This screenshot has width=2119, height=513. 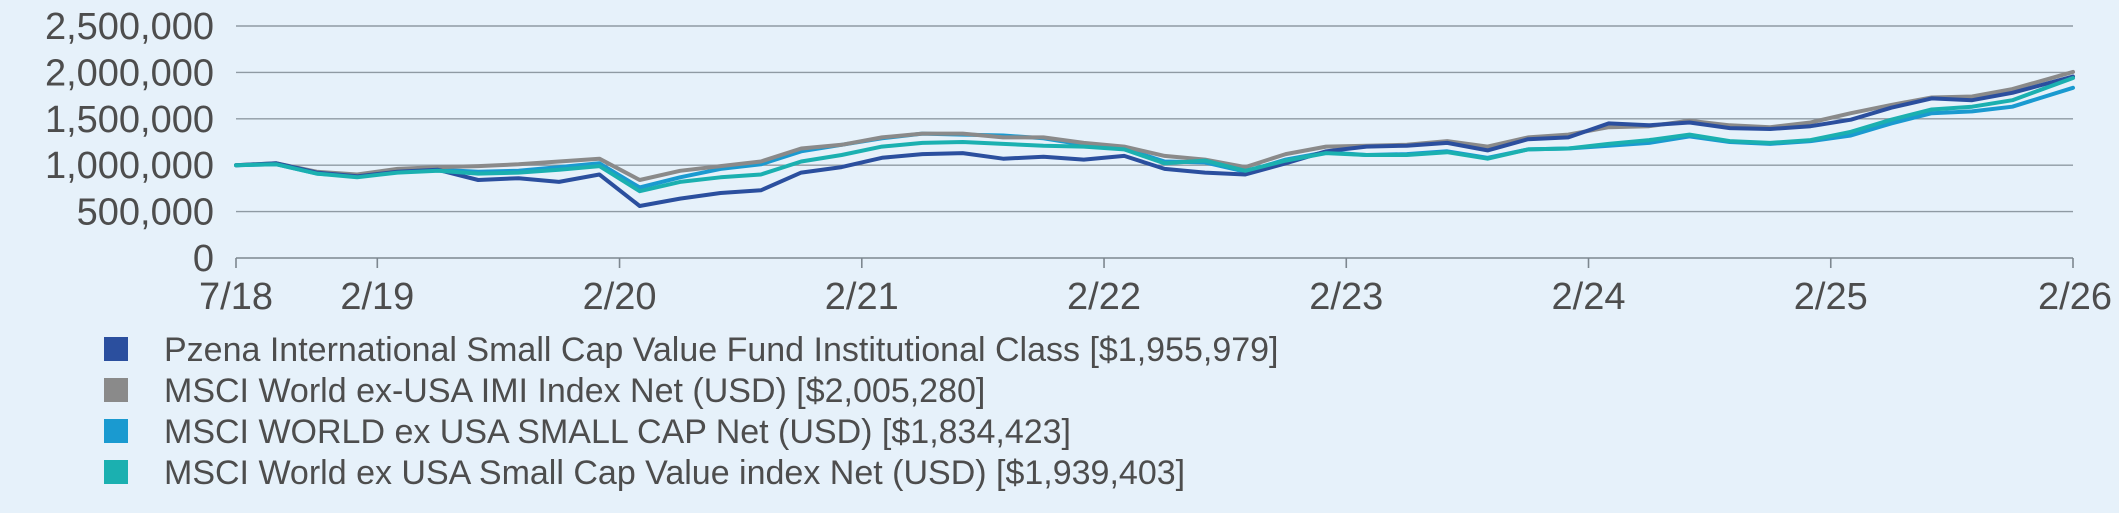 I want to click on x-tick-label: 2/26, so click(x=2075, y=297).